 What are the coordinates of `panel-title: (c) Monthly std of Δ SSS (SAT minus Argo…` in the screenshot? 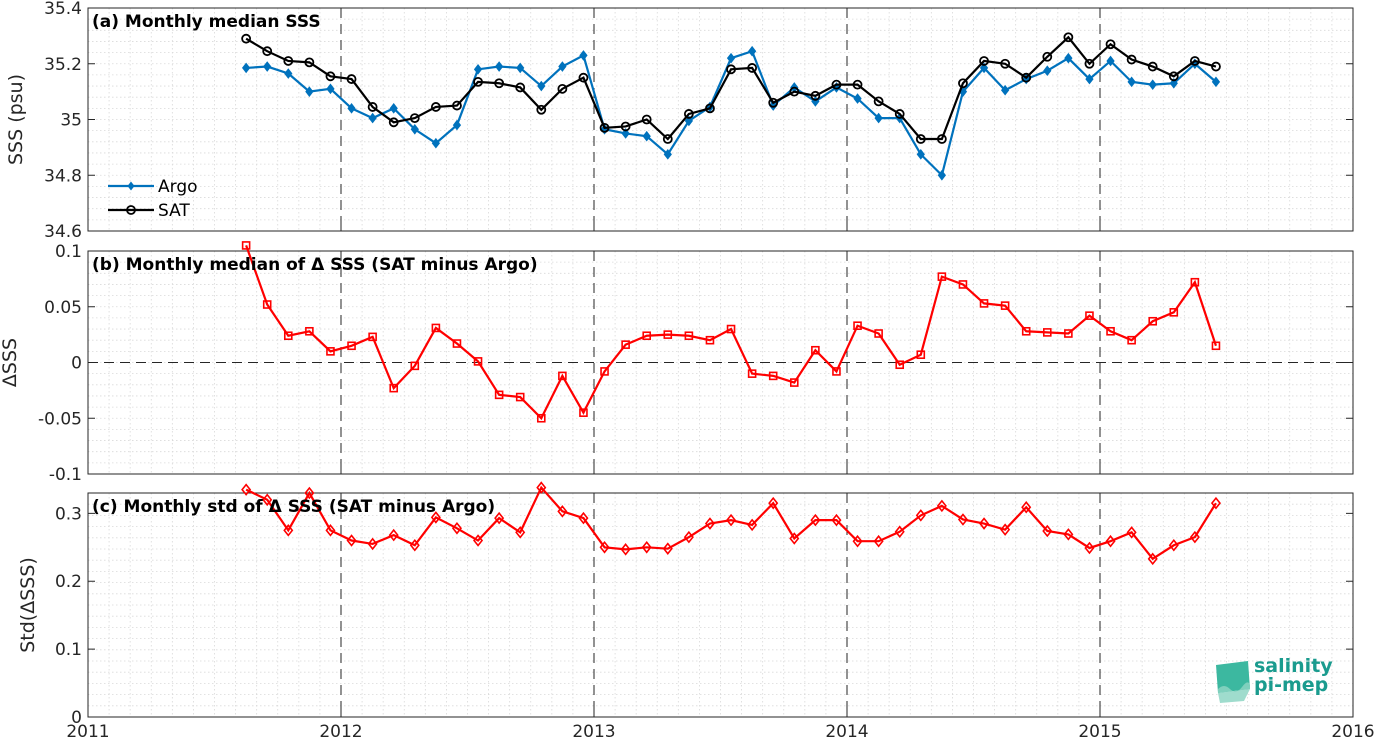 It's located at (293, 507).